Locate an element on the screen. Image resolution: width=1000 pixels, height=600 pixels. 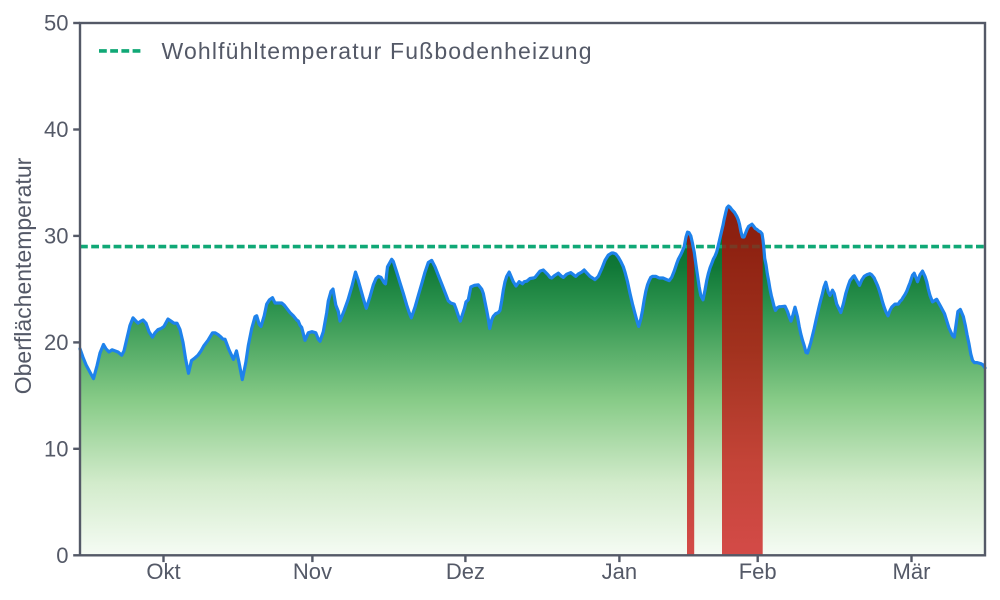
svg-text: Jan is located at coordinates (619, 571).